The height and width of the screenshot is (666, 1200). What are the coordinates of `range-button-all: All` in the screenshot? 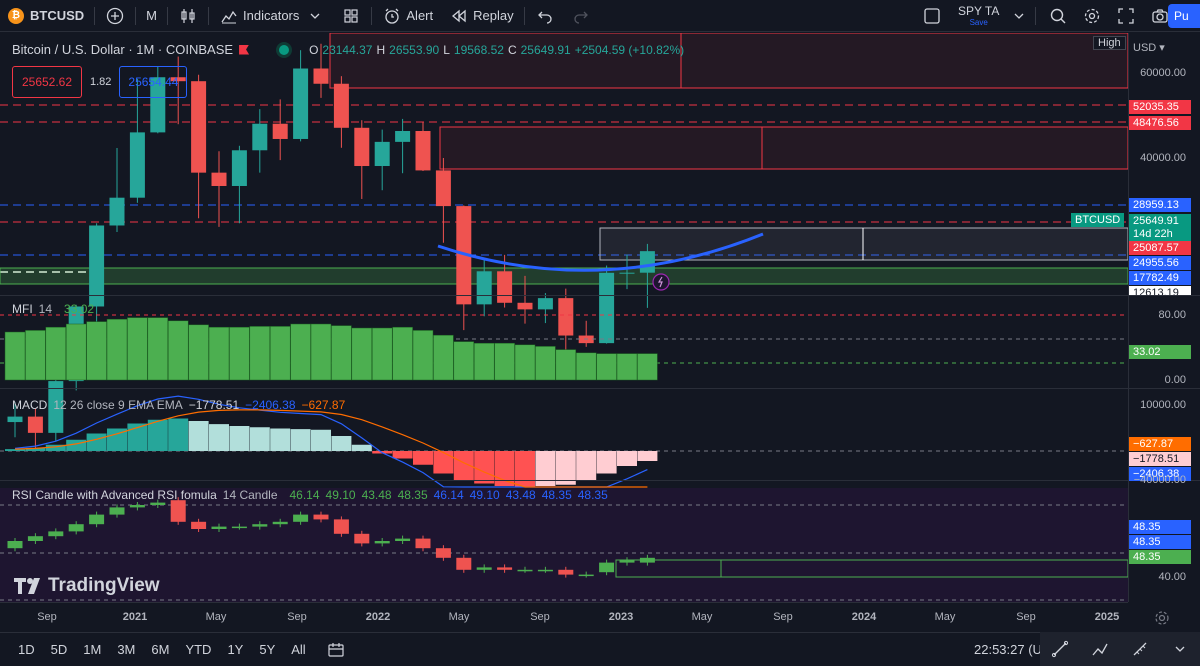 It's located at (298, 649).